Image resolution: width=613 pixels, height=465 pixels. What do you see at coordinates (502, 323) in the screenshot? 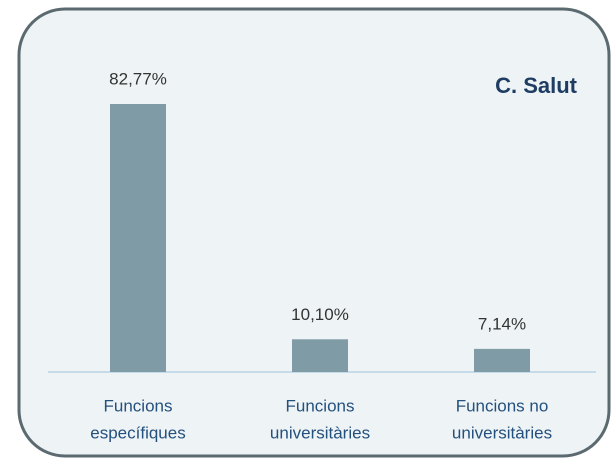
I see `value-label: 7,14%` at bounding box center [502, 323].